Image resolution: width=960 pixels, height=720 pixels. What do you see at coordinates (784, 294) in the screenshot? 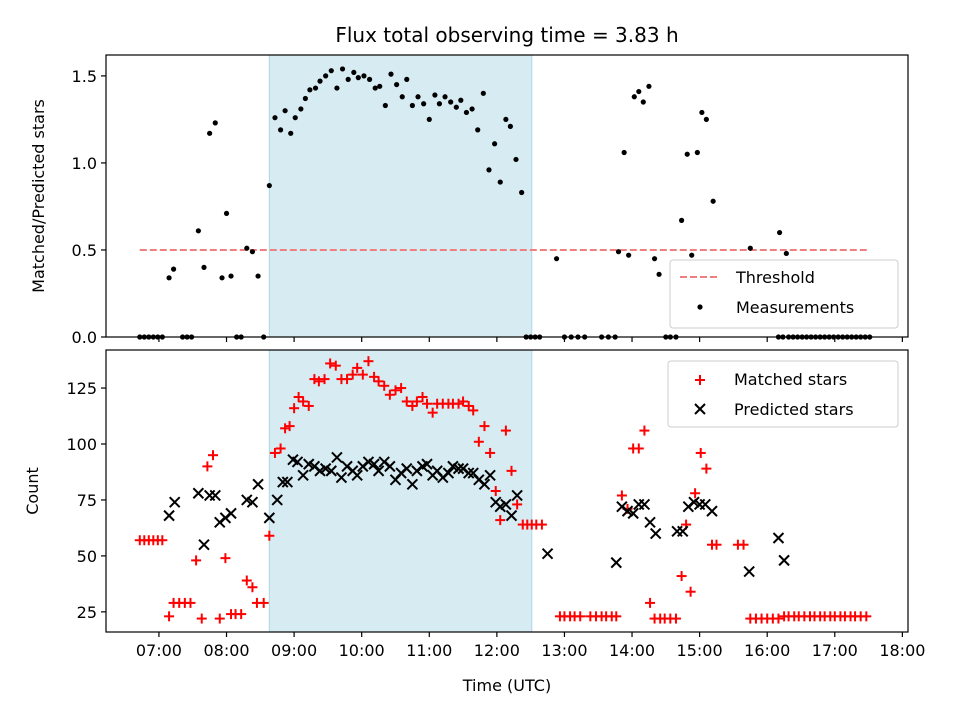
I see `legend: Threshold Measurements` at bounding box center [784, 294].